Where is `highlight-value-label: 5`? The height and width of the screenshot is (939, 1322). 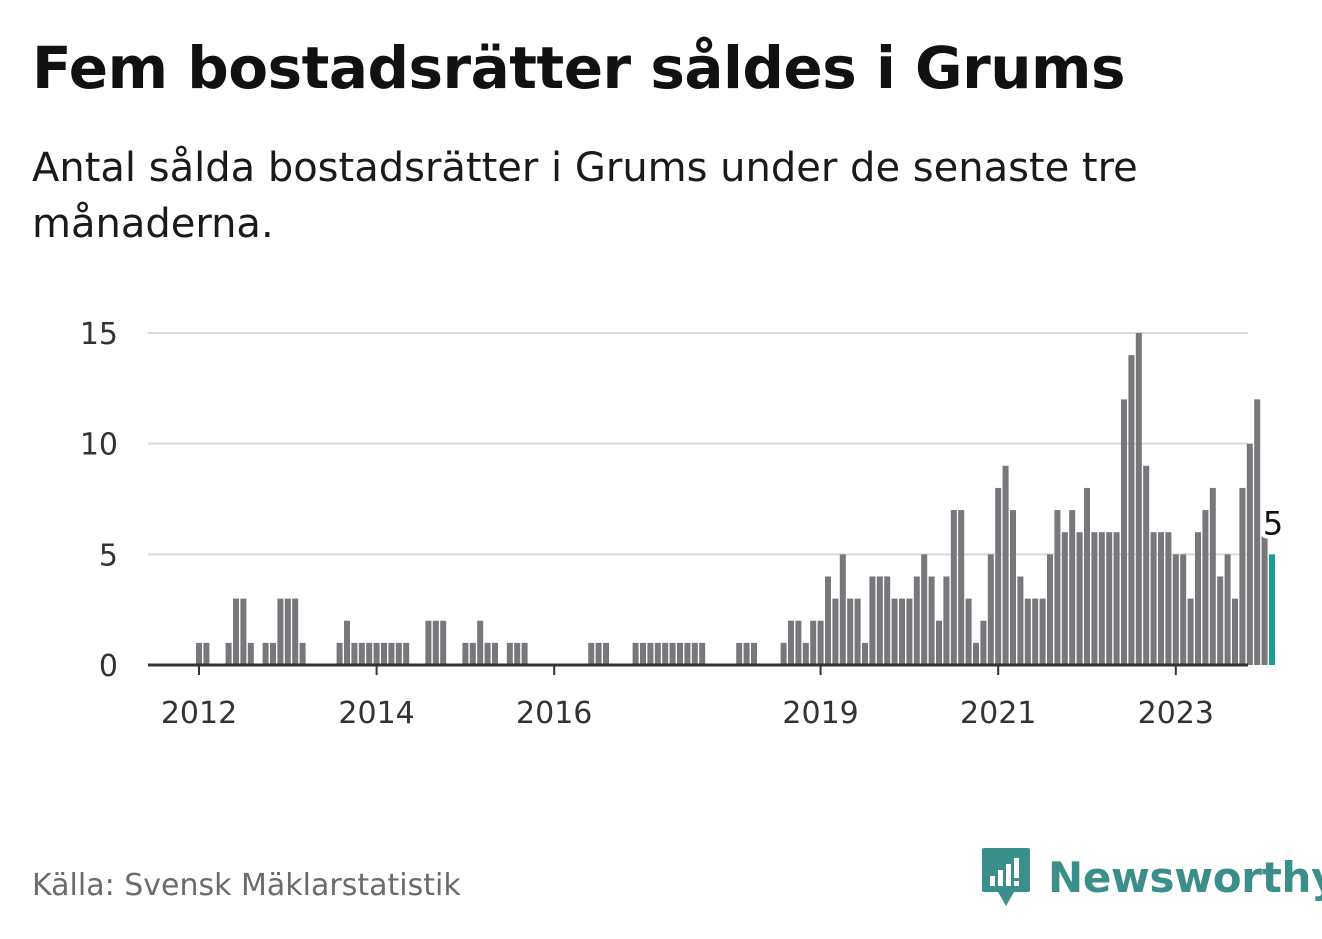 highlight-value-label: 5 is located at coordinates (1273, 523).